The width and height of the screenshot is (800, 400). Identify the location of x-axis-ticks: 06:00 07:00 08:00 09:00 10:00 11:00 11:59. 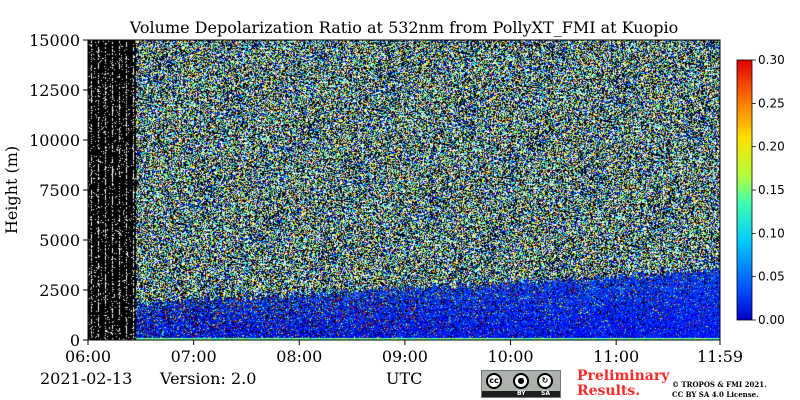
(404, 353).